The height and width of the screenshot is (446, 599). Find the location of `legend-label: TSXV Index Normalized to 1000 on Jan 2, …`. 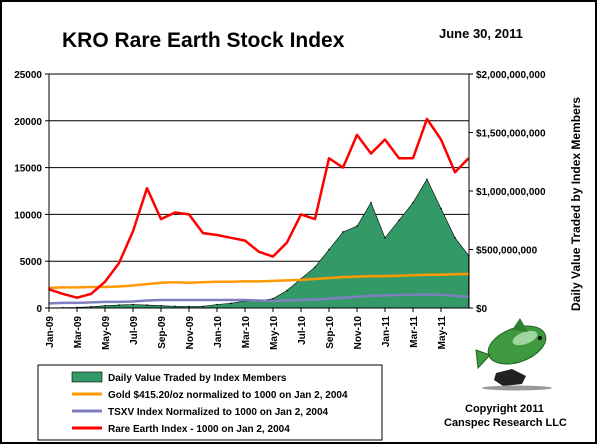

legend-label: TSXV Index Normalized to 1000 on Jan 2, … is located at coordinates (218, 412).